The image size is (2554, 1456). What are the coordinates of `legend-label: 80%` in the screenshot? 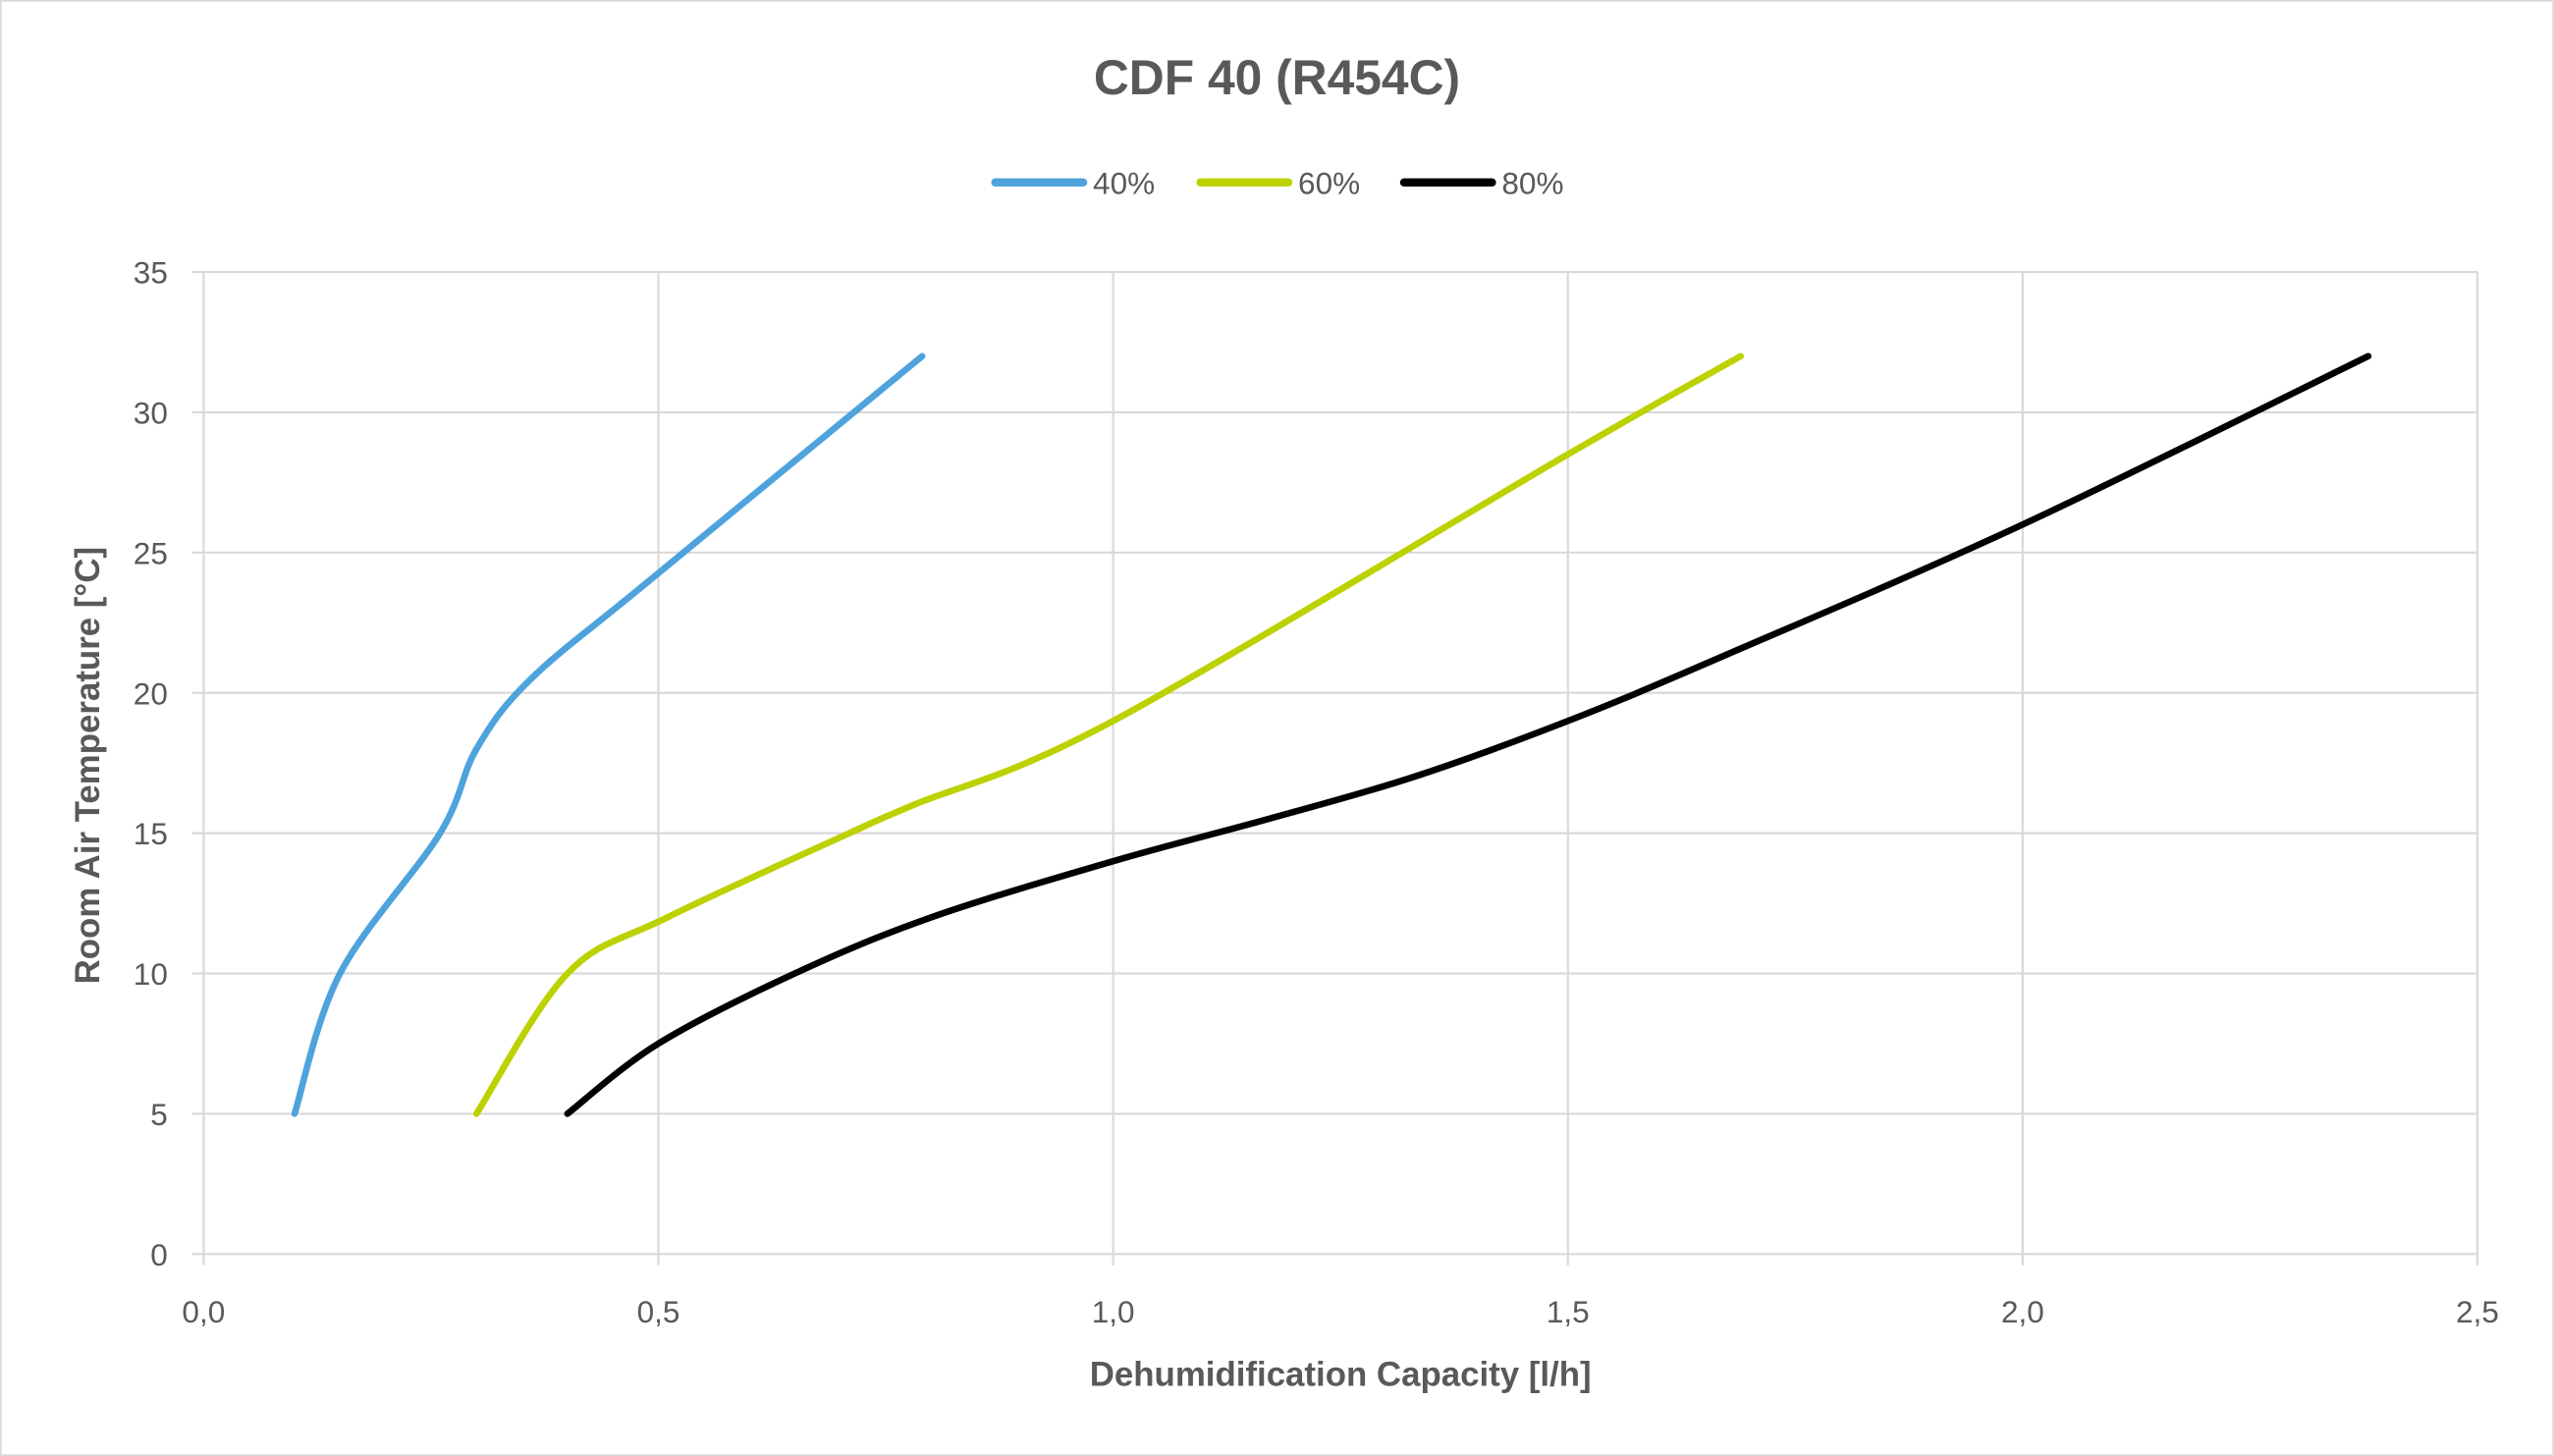 It's located at (1532, 182).